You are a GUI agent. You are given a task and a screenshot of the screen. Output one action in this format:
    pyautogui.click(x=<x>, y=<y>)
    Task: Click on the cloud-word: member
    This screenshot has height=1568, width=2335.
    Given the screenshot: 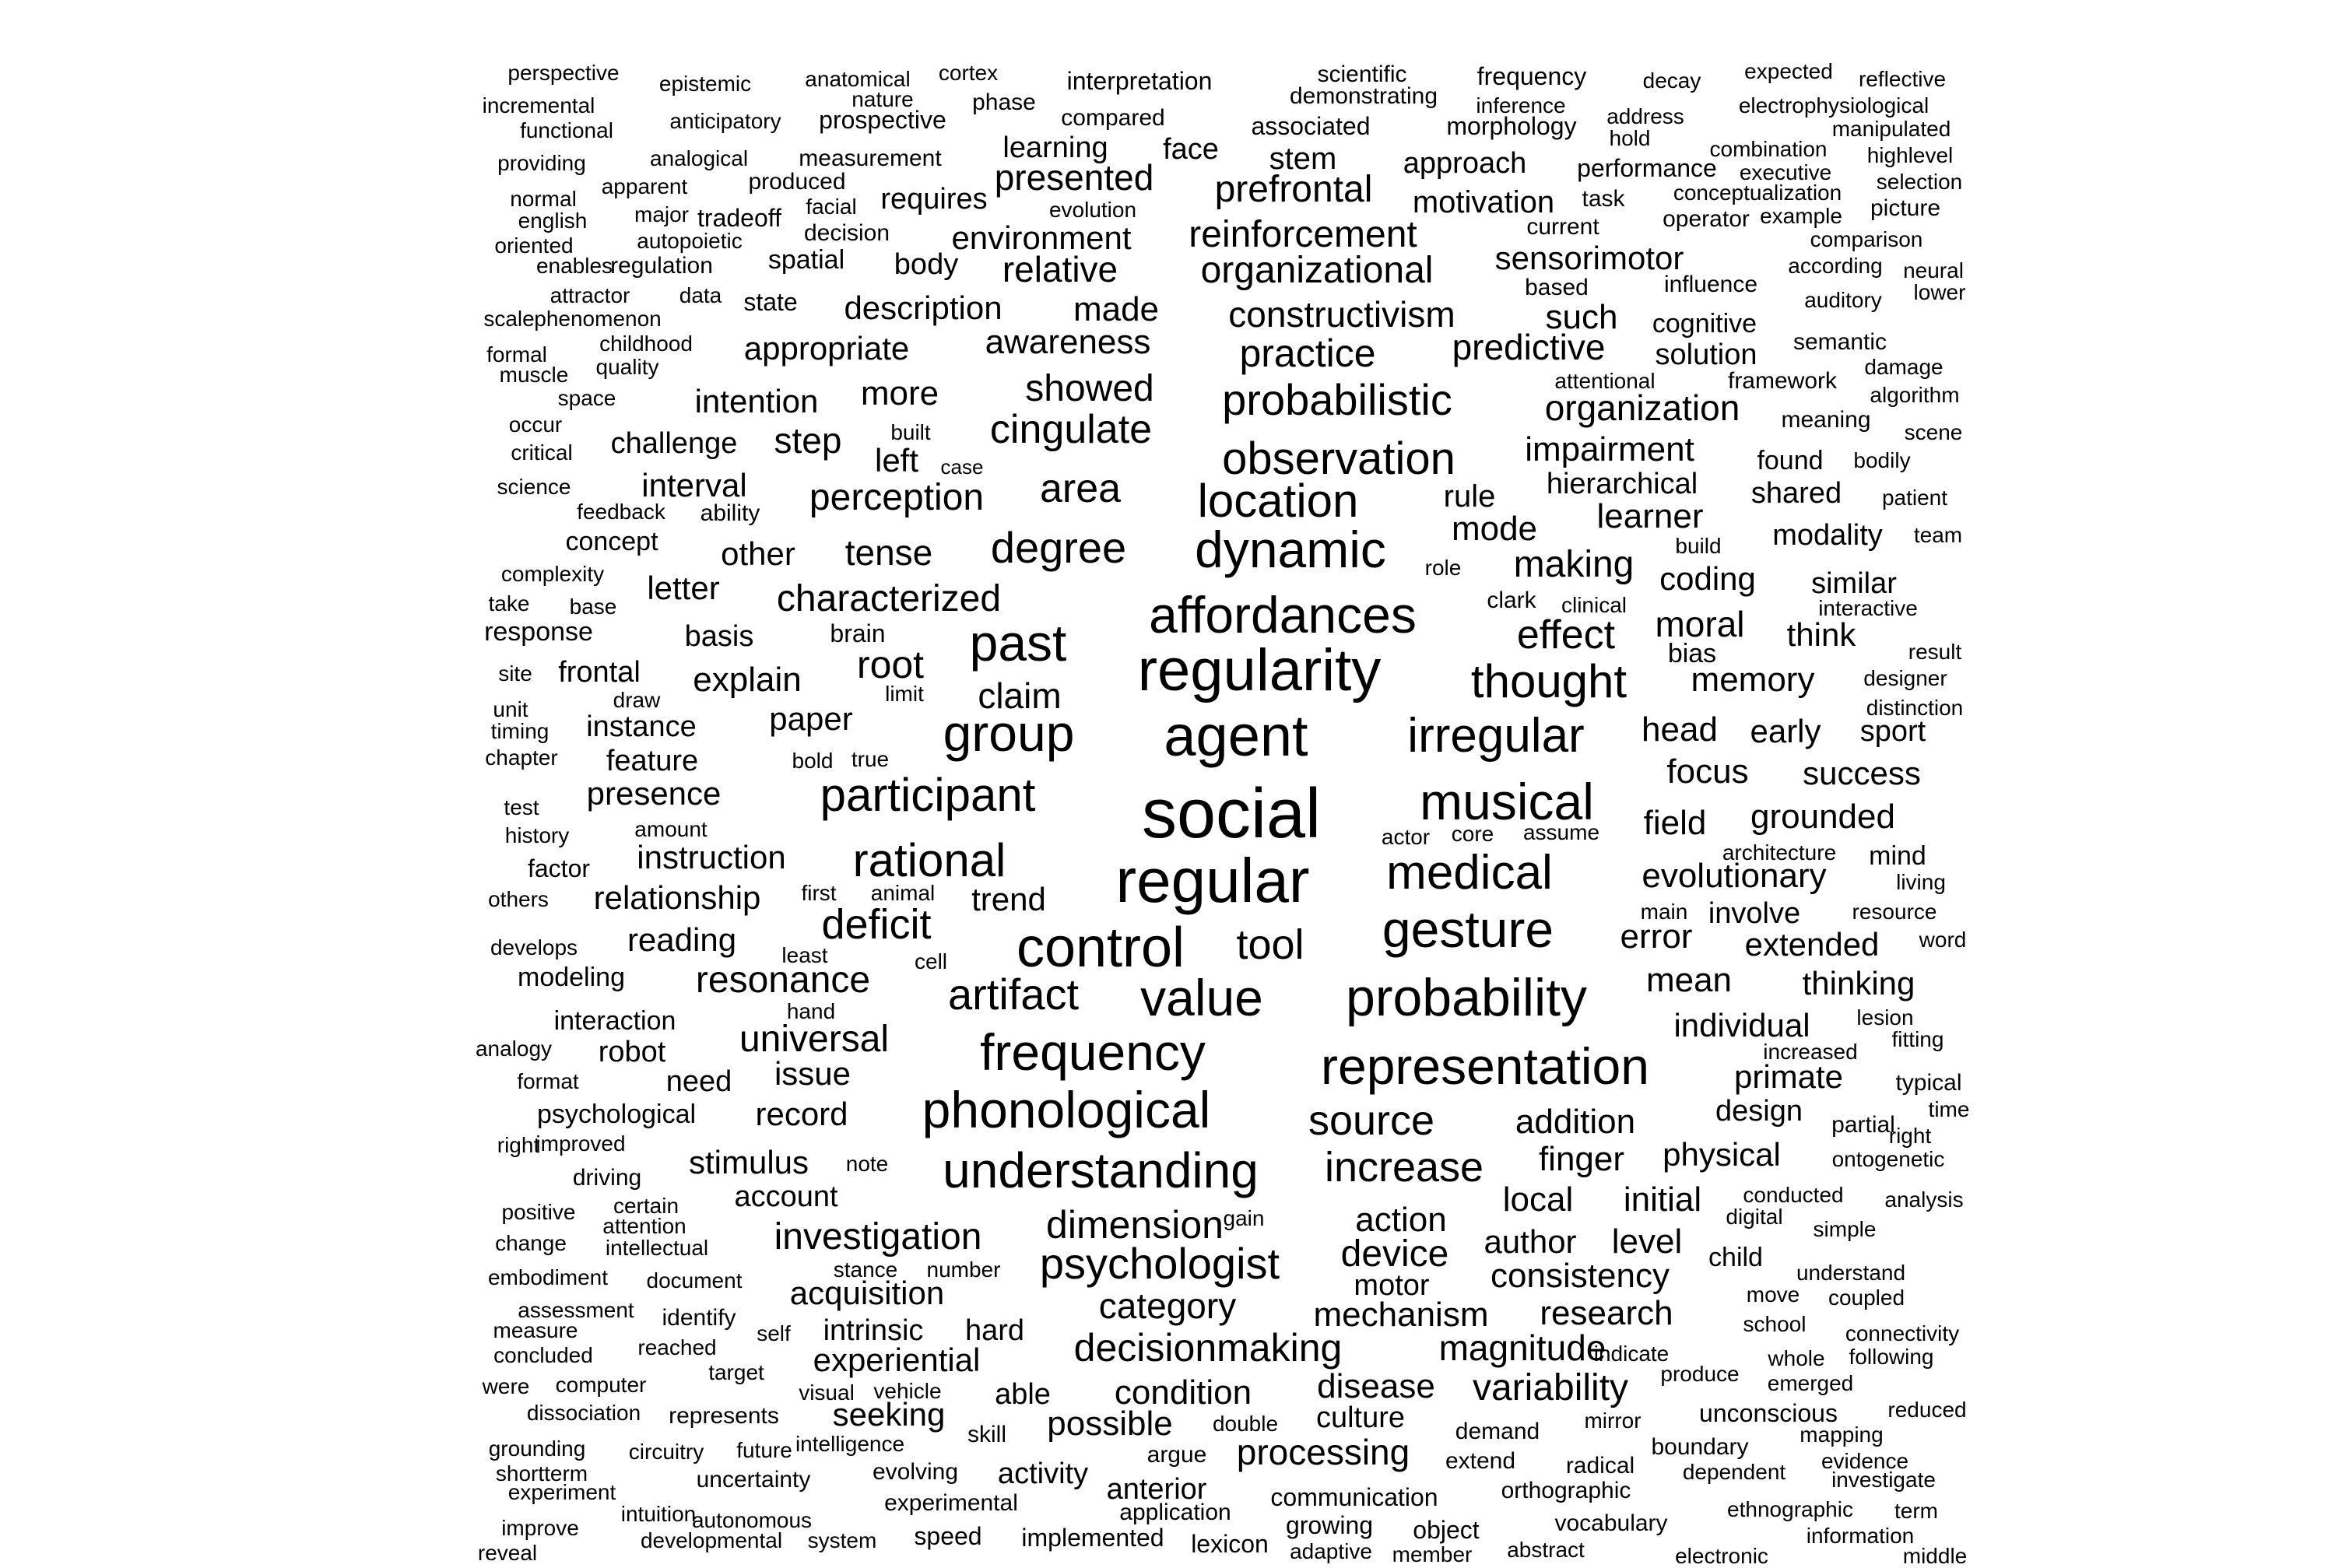 What is the action you would take?
    pyautogui.click(x=1432, y=1554)
    